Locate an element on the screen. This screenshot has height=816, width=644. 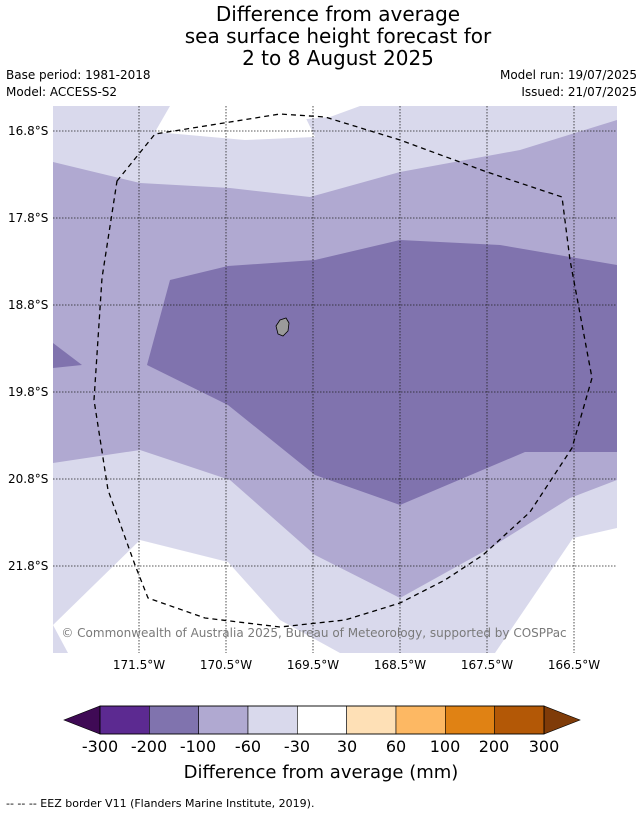
colorbar-tick-label: -100 is located at coordinates (198, 746).